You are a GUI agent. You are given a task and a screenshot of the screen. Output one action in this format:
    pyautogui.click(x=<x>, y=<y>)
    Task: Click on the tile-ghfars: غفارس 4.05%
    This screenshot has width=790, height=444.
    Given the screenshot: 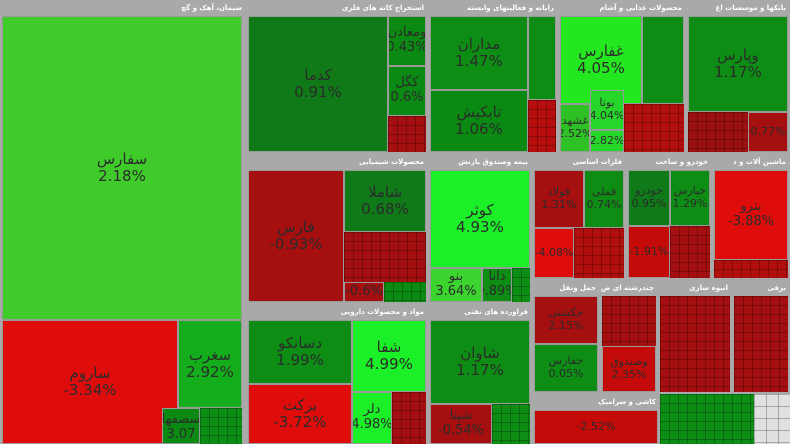 What is the action you would take?
    pyautogui.click(x=601, y=60)
    